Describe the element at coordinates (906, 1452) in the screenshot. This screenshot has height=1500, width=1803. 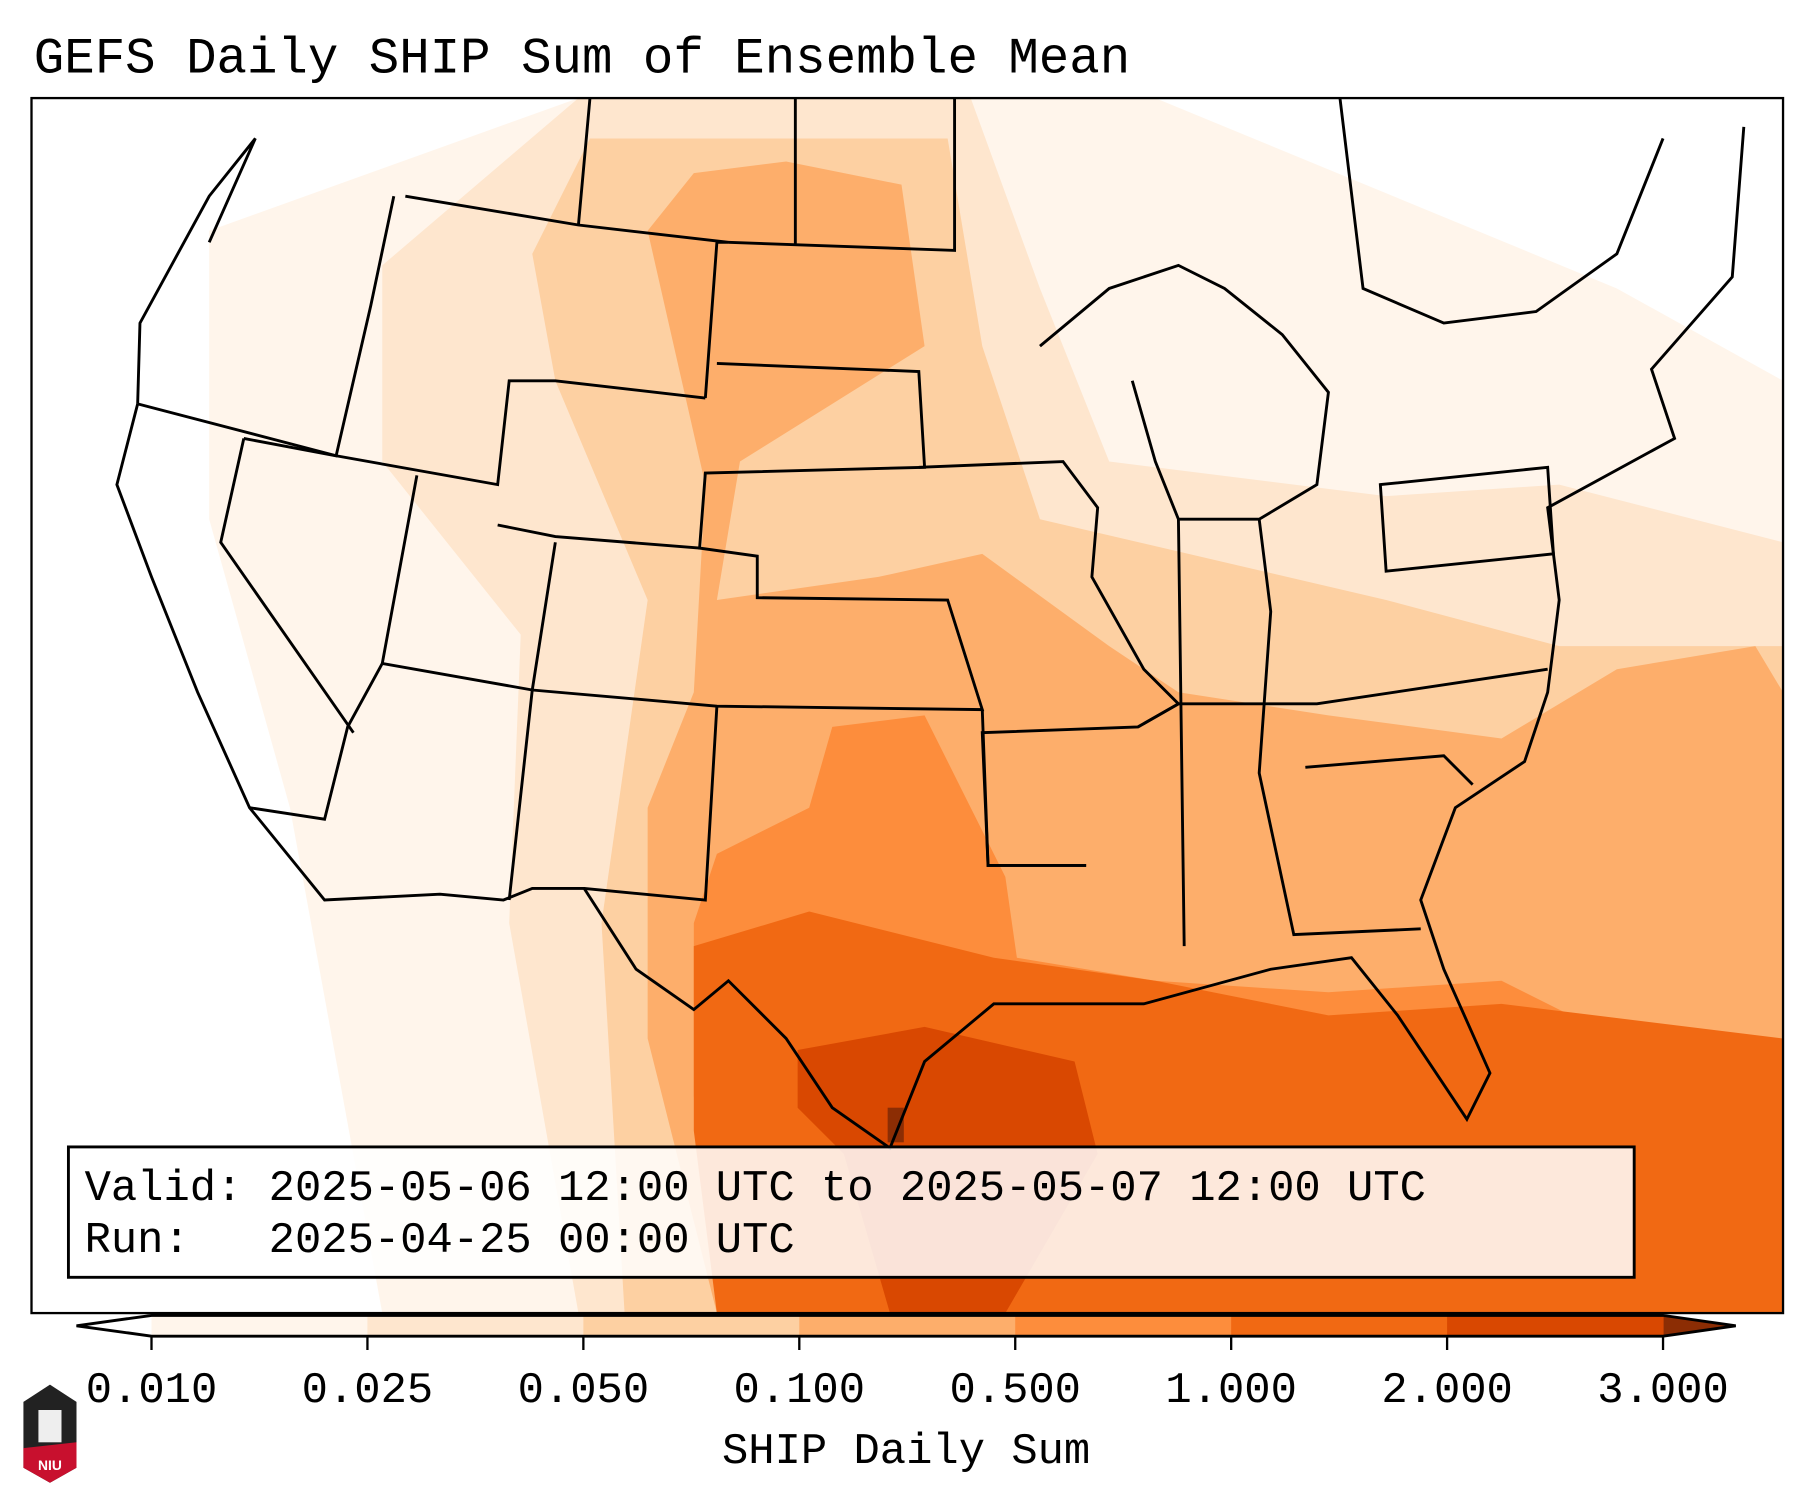
I see `colorbar-label: SHIP Daily Sum` at that location.